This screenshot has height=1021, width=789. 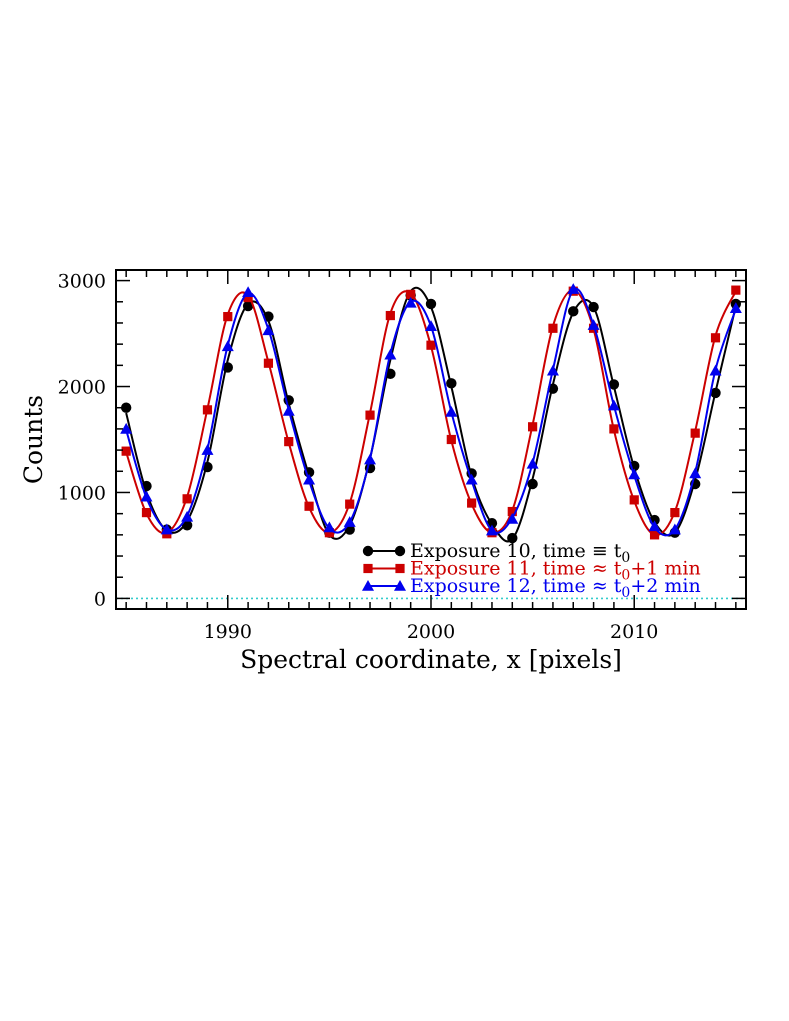 What do you see at coordinates (634, 632) in the screenshot?
I see `x-tick-label: 2010` at bounding box center [634, 632].